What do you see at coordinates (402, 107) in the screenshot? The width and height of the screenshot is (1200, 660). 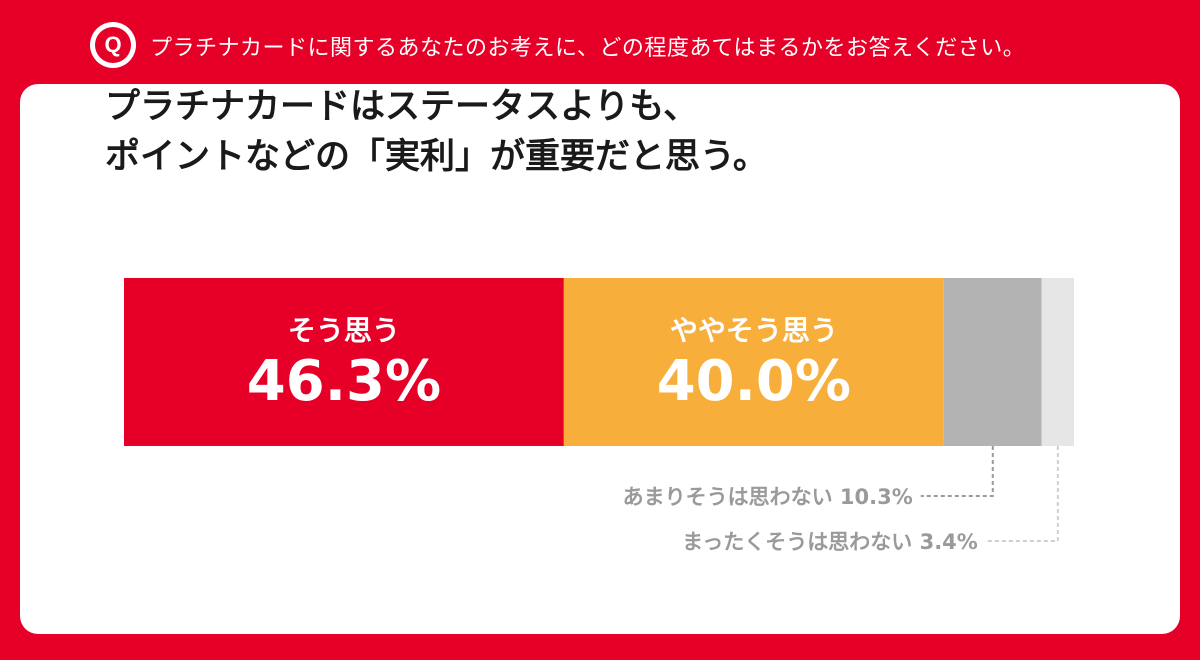 I see `statement-line-1: プラチナカードはステータスよりも、` at bounding box center [402, 107].